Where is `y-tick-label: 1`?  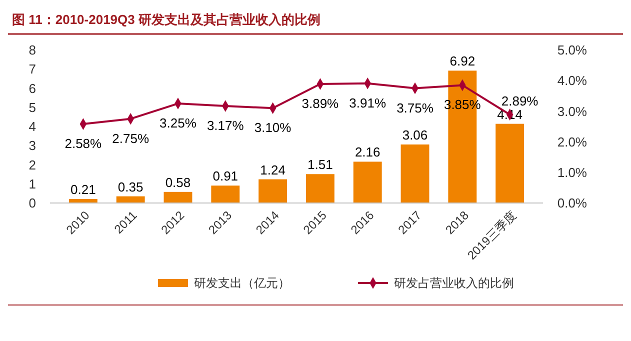 y-tick-label: 1 is located at coordinates (32, 184).